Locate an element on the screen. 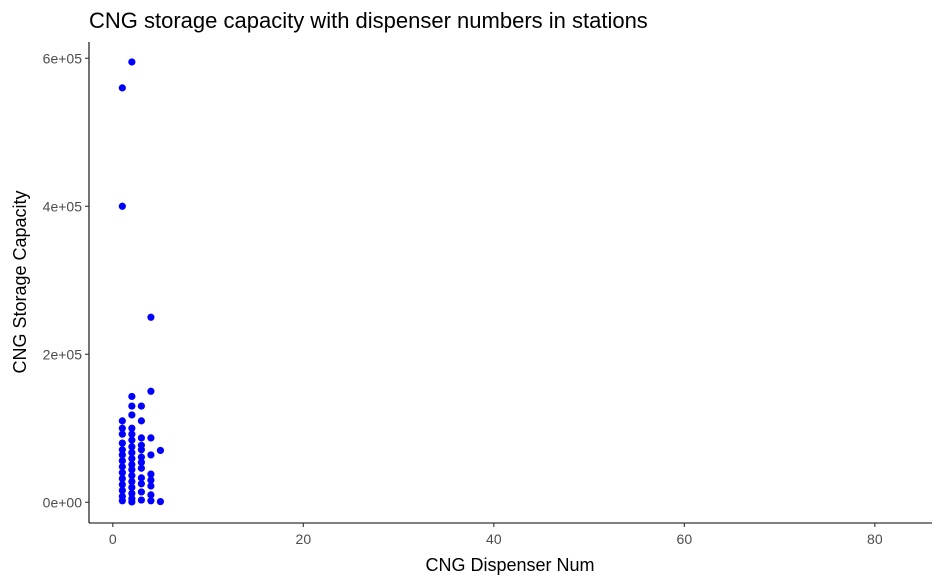 This screenshot has width=944, height=584. y-tick-label: 6e+05 is located at coordinates (63, 58).